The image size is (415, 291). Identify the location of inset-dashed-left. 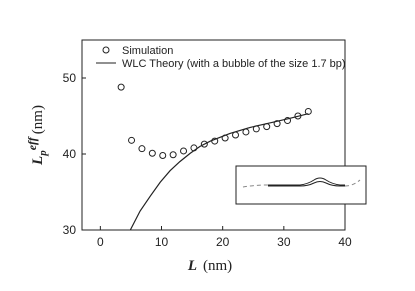
(255, 186).